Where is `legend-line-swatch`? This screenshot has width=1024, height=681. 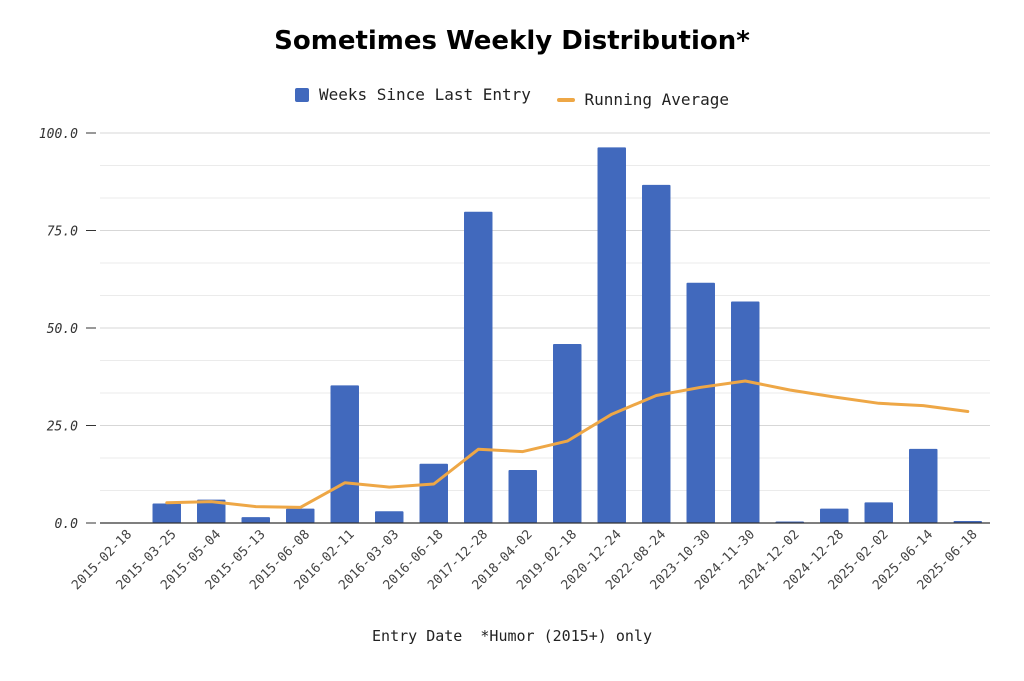
legend-line-swatch is located at coordinates (565, 99).